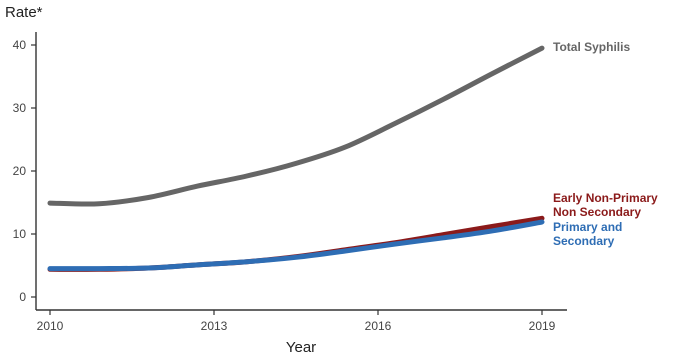 This screenshot has width=699, height=360. I want to click on y-tick-label: 30, so click(20, 108).